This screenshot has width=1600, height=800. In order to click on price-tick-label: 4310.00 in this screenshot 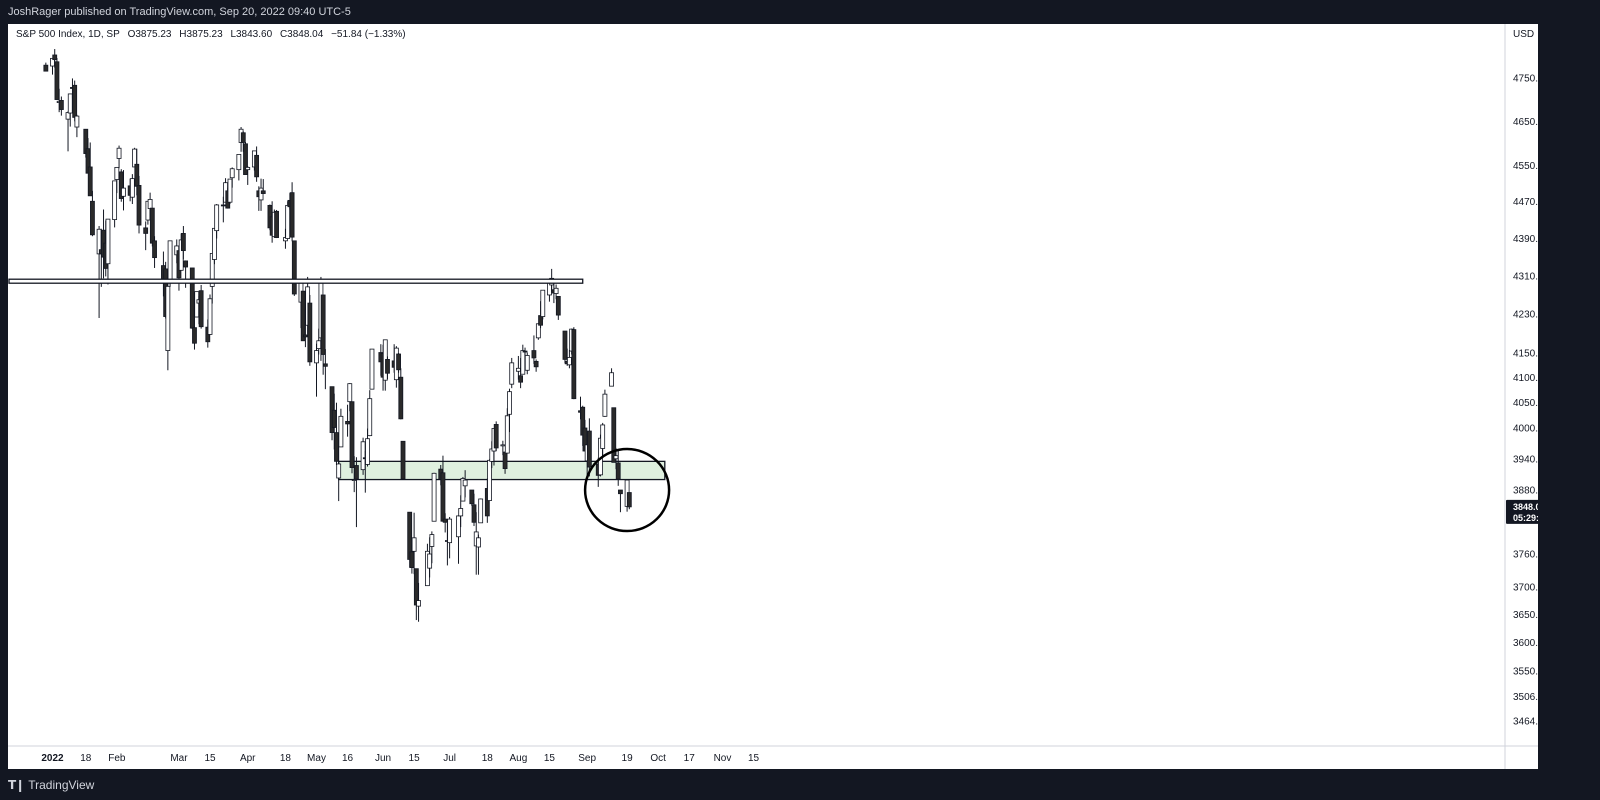, I will do `click(1525, 276)`.